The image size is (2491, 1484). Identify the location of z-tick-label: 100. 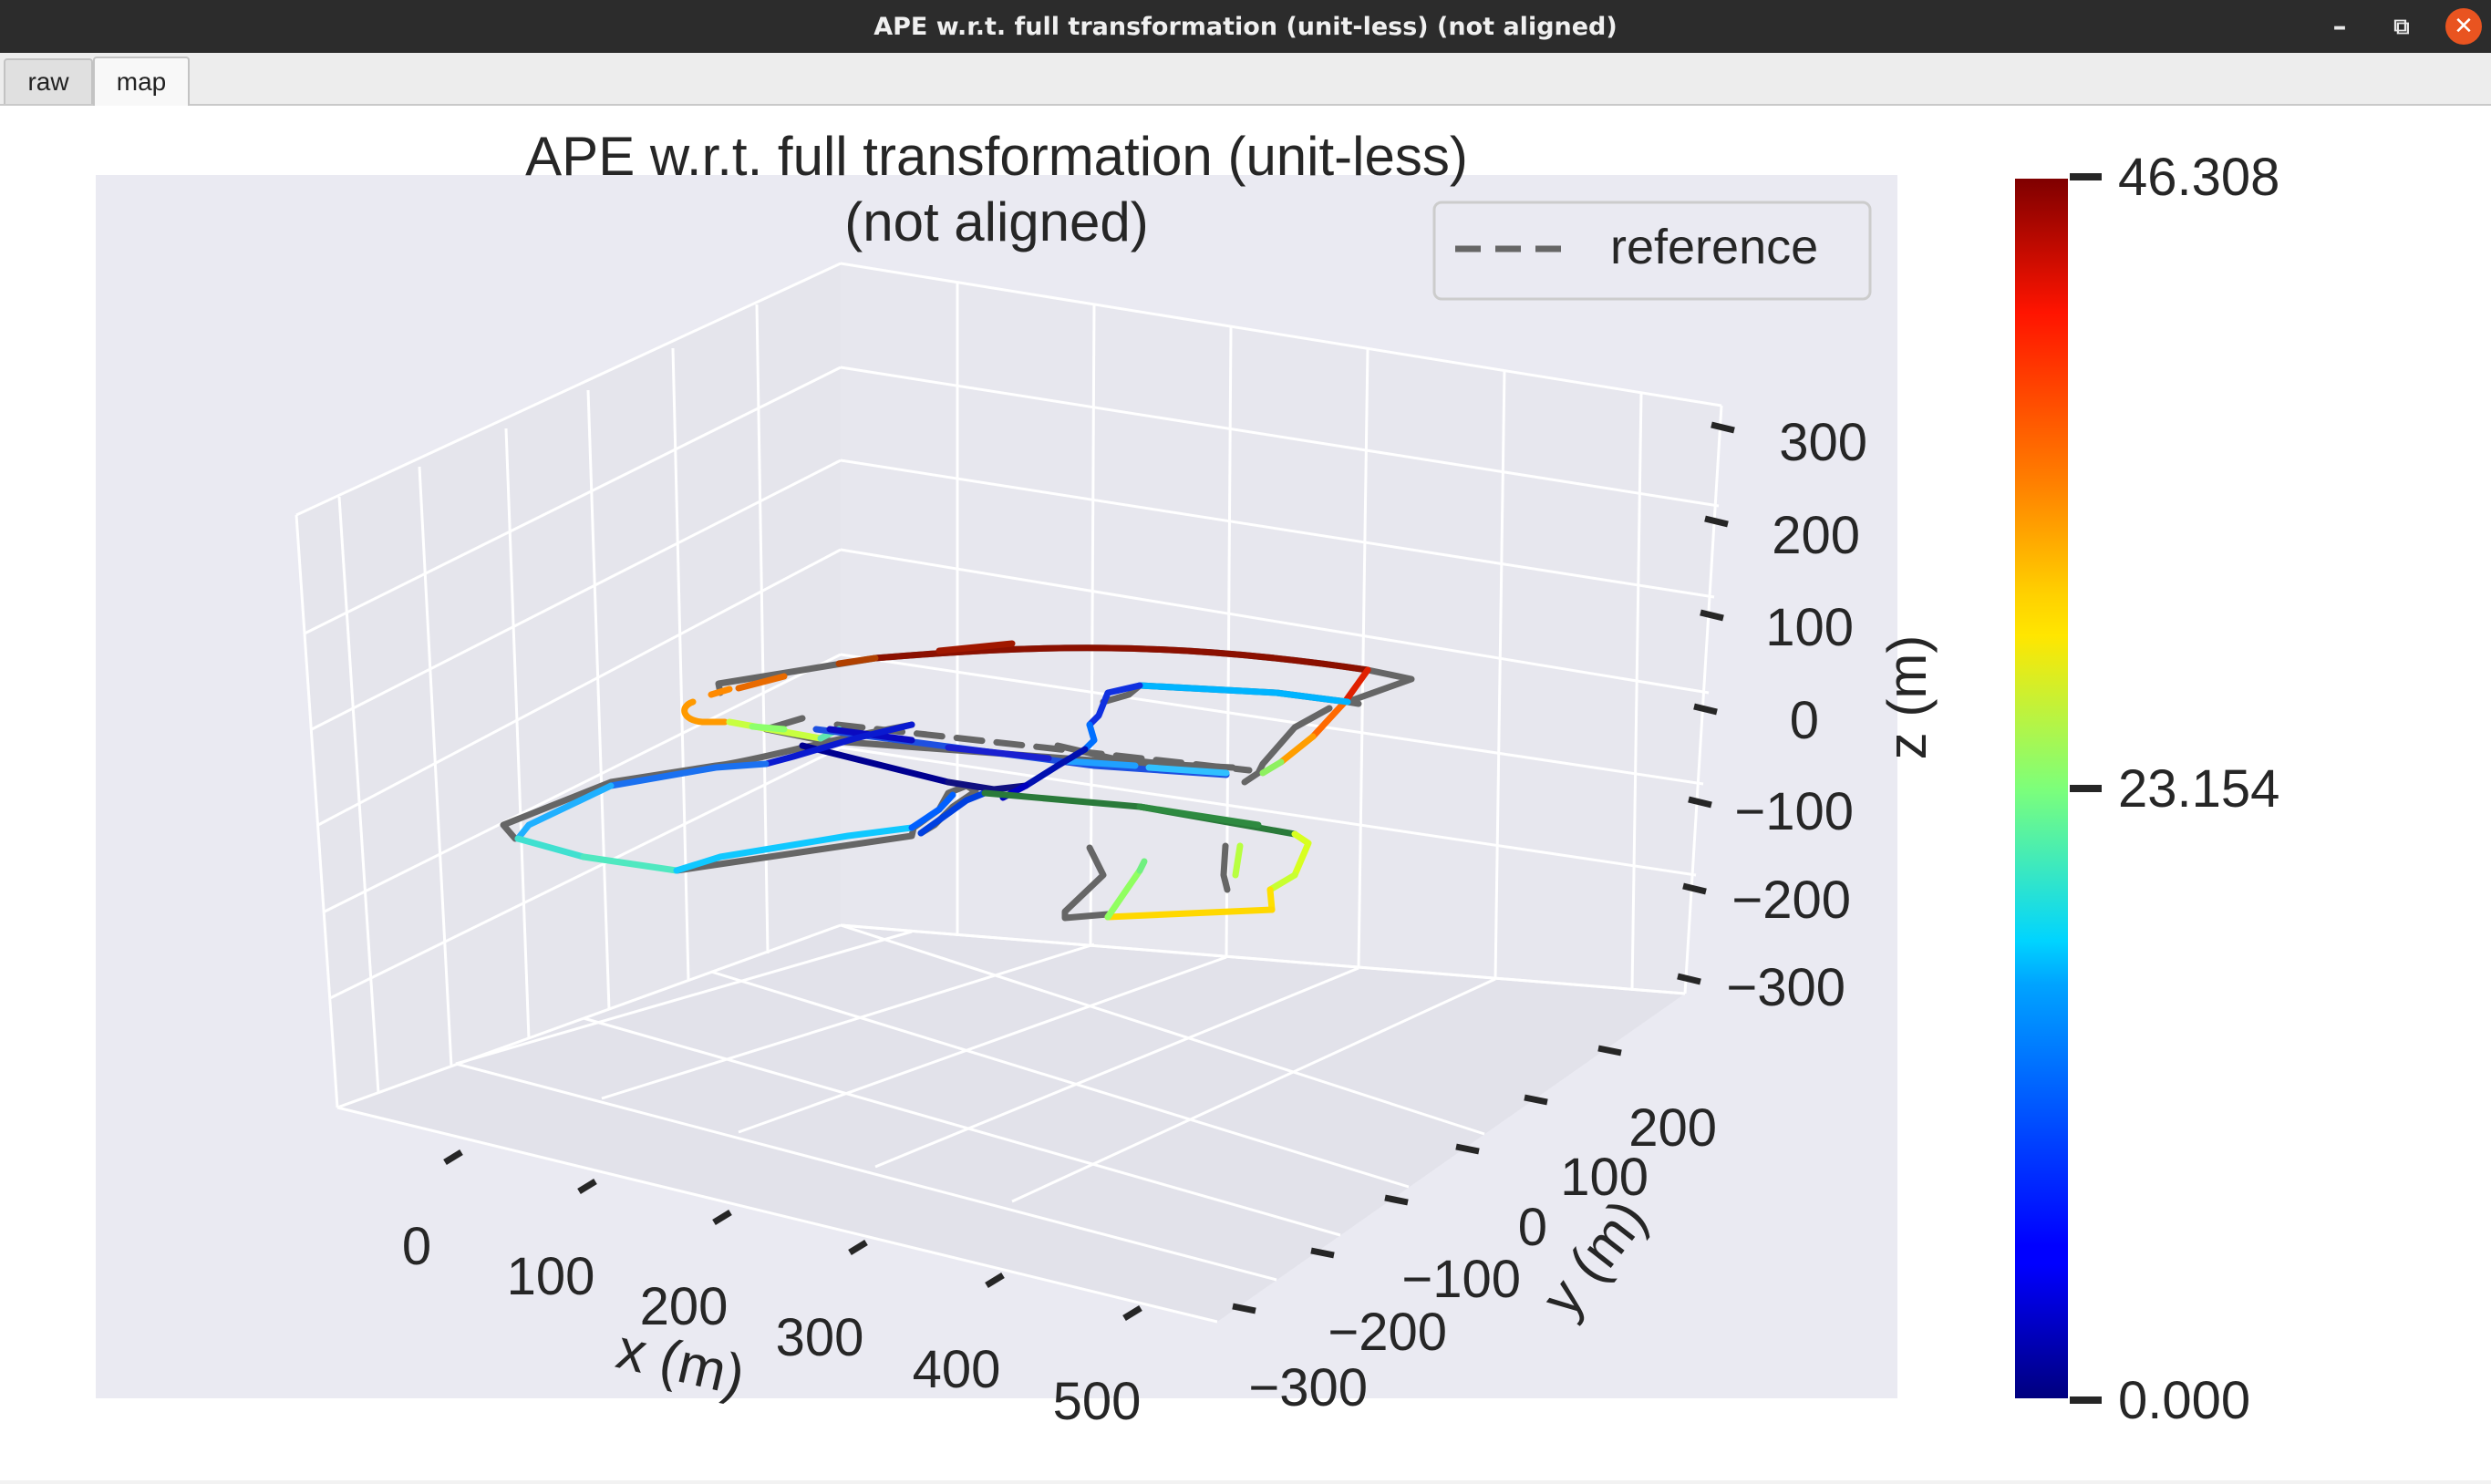
(1809, 627).